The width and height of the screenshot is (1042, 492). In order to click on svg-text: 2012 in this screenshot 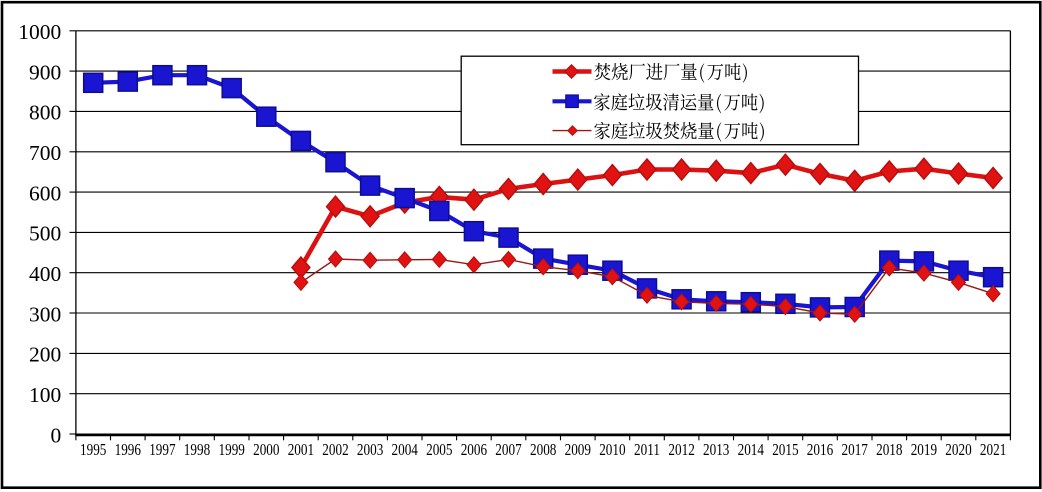, I will do `click(681, 451)`.